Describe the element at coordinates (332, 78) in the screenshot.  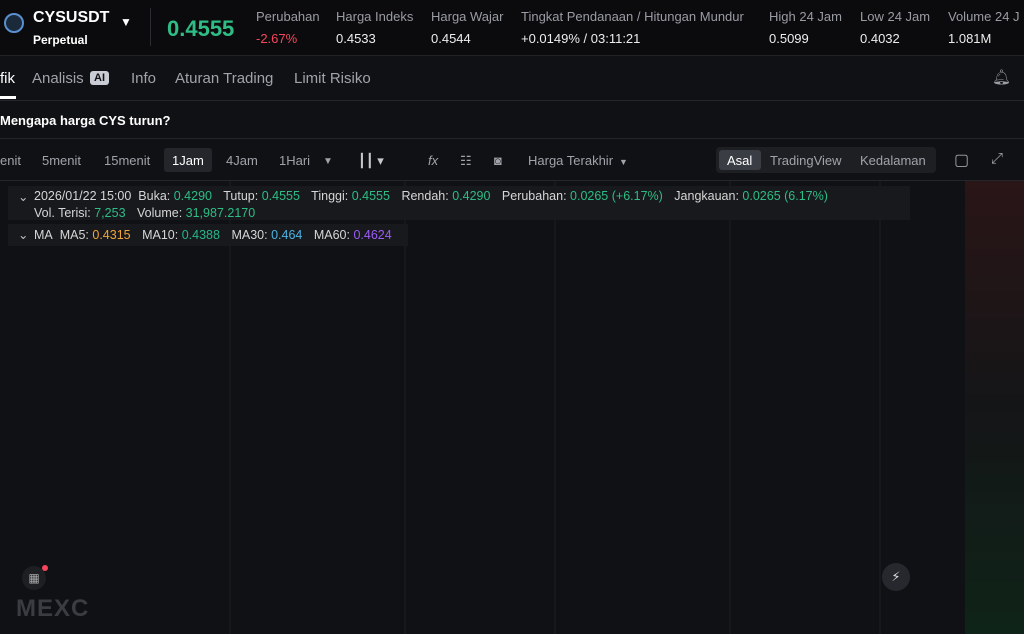
I see `tab: Limit Risiko` at that location.